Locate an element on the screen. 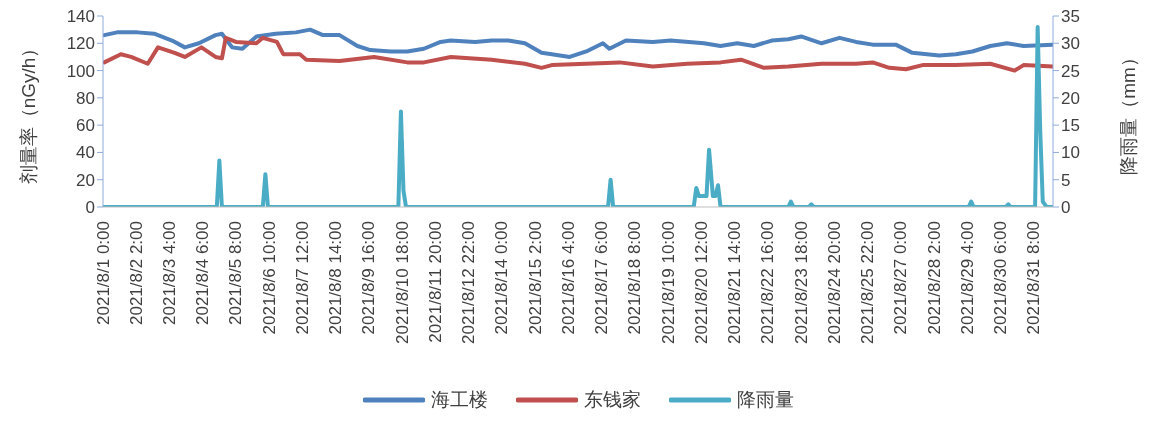 The height and width of the screenshot is (421, 1157). legend-label: 东钱家 is located at coordinates (612, 400).